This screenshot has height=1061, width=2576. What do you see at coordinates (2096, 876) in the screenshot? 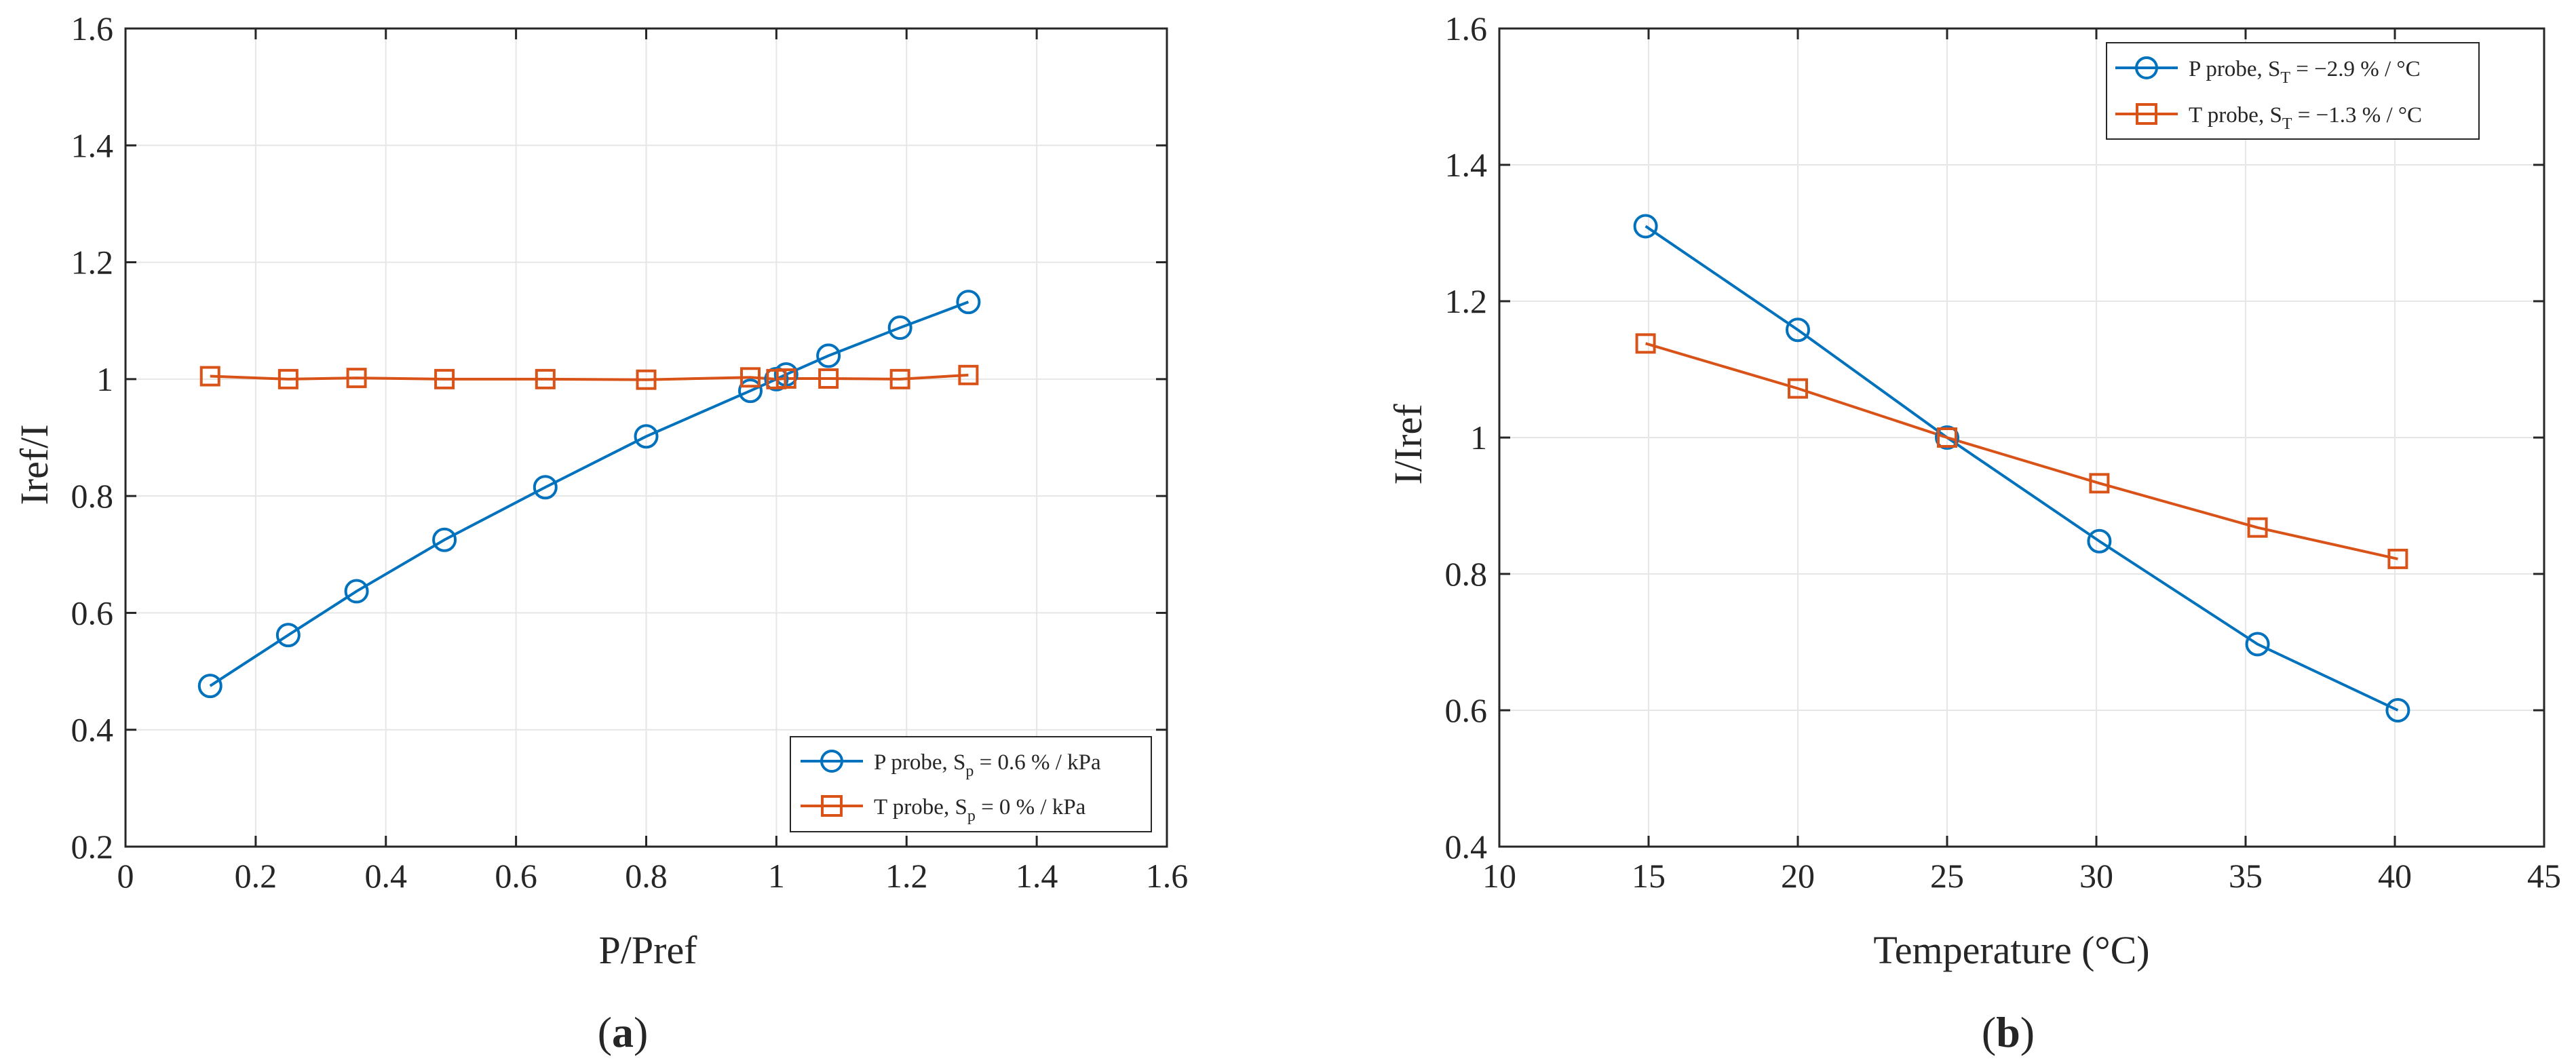
I see `chart-b-x-tick-label: 30` at bounding box center [2096, 876].